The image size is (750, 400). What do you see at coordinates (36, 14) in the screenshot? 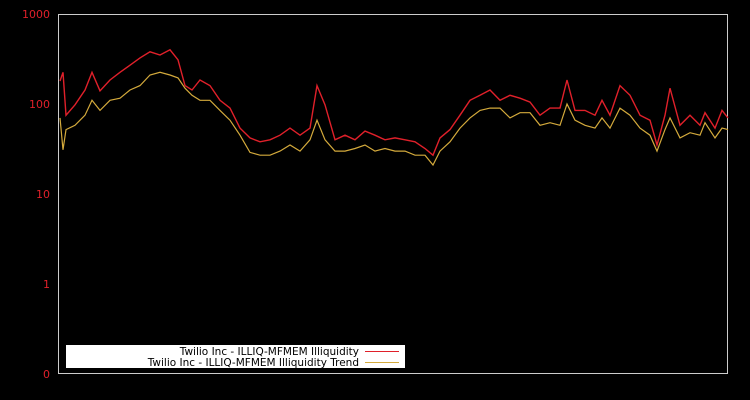
I see `y-tick-1000: 1000` at bounding box center [36, 14].